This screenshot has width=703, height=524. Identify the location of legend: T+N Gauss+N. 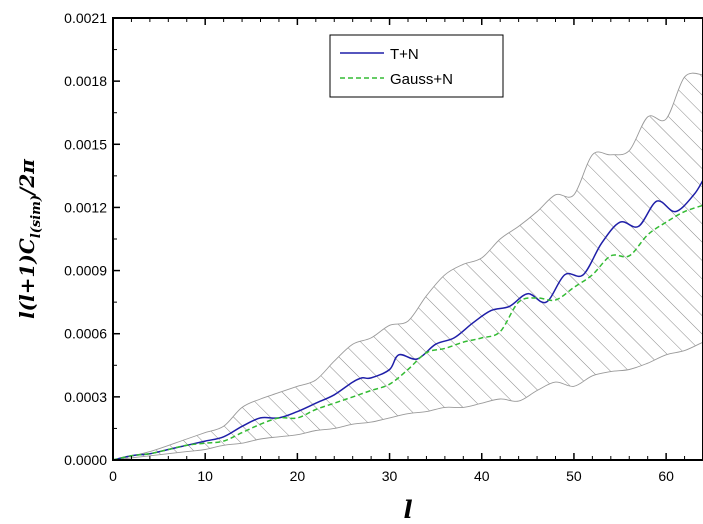
(416, 66).